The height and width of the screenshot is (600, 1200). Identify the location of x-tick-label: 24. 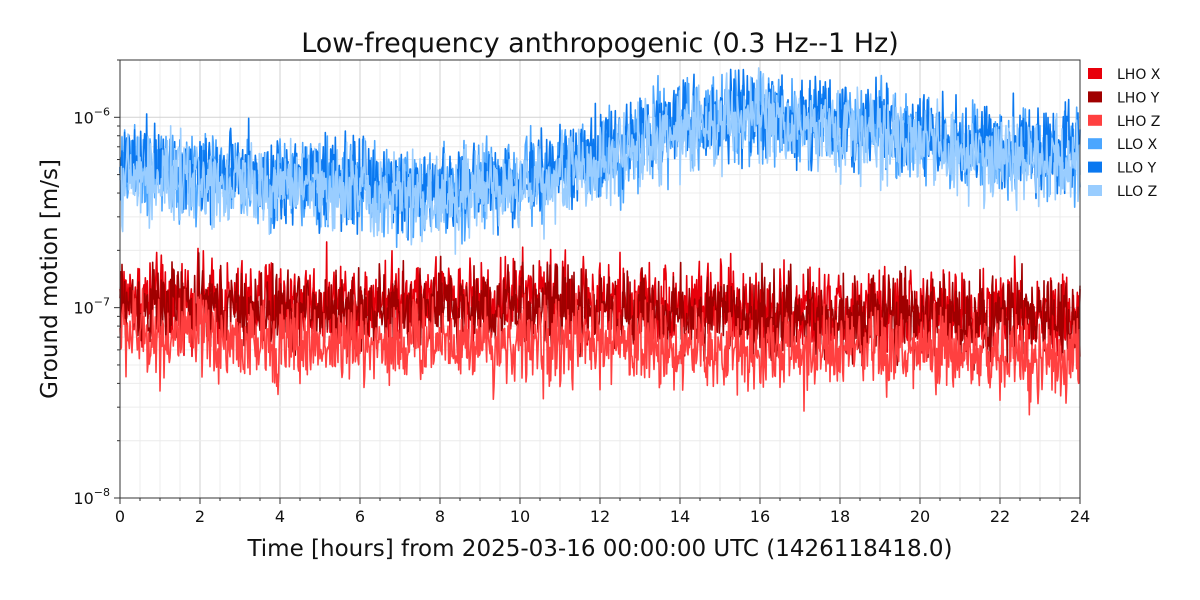
(1080, 516).